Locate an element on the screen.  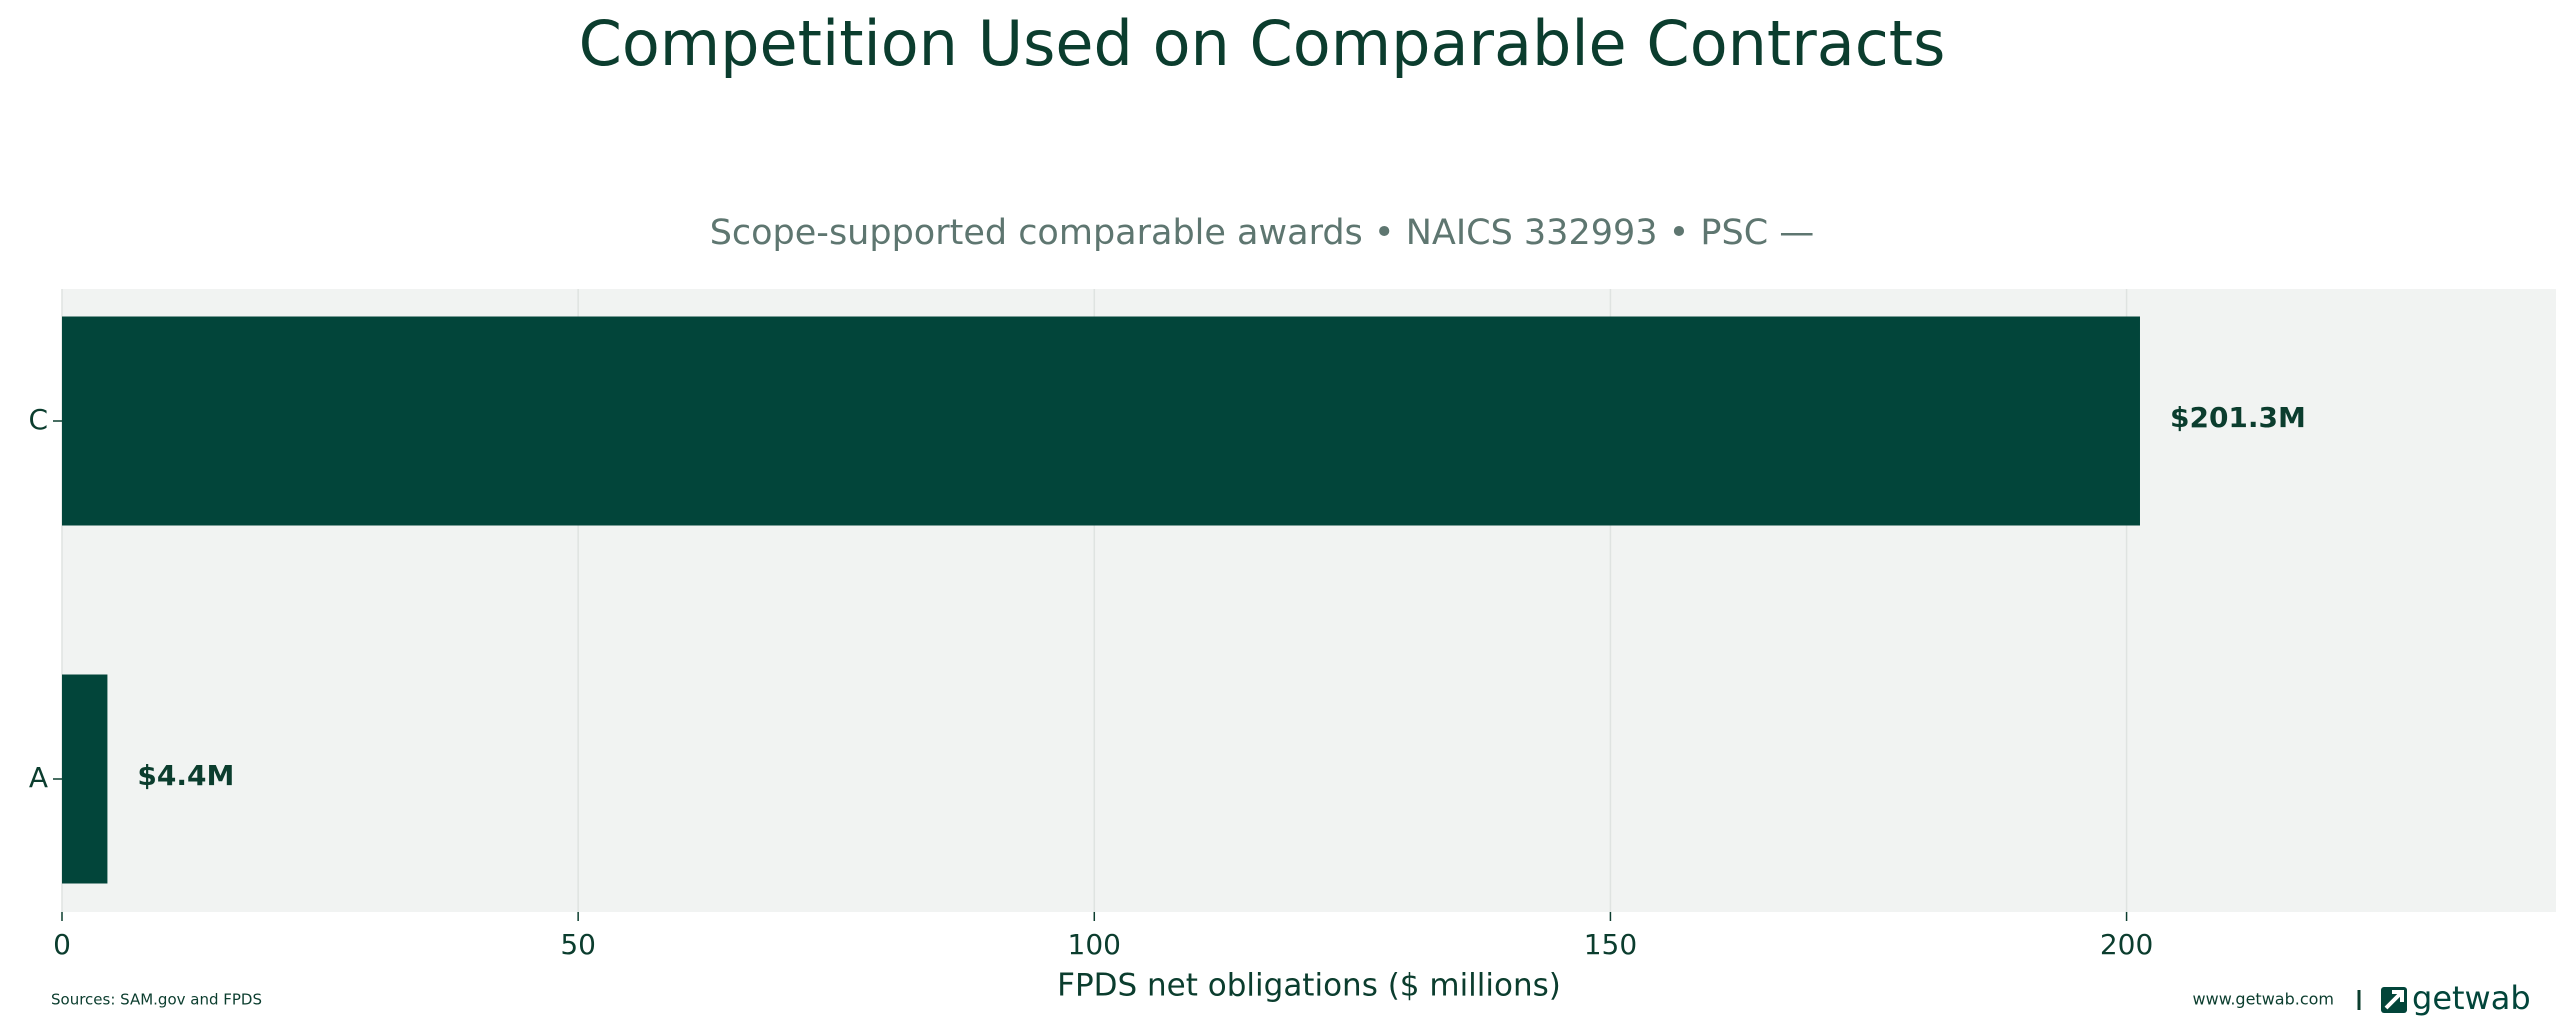
x-tick-label: 0 is located at coordinates (62, 944).